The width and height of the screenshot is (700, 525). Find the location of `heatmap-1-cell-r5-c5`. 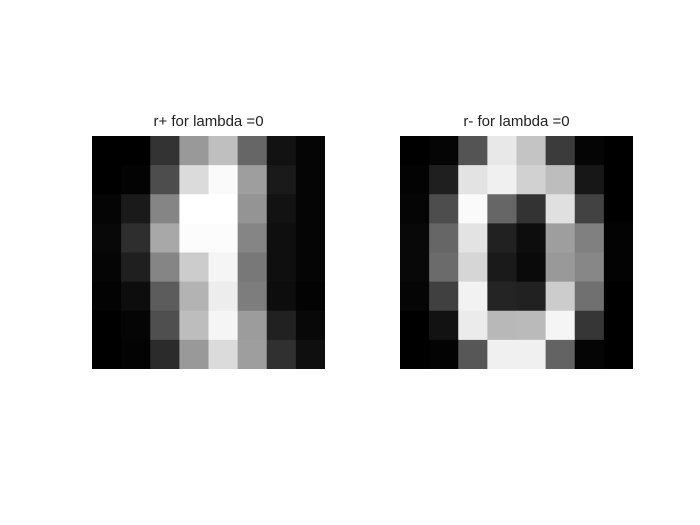

heatmap-1-cell-r5-c5 is located at coordinates (560, 296).